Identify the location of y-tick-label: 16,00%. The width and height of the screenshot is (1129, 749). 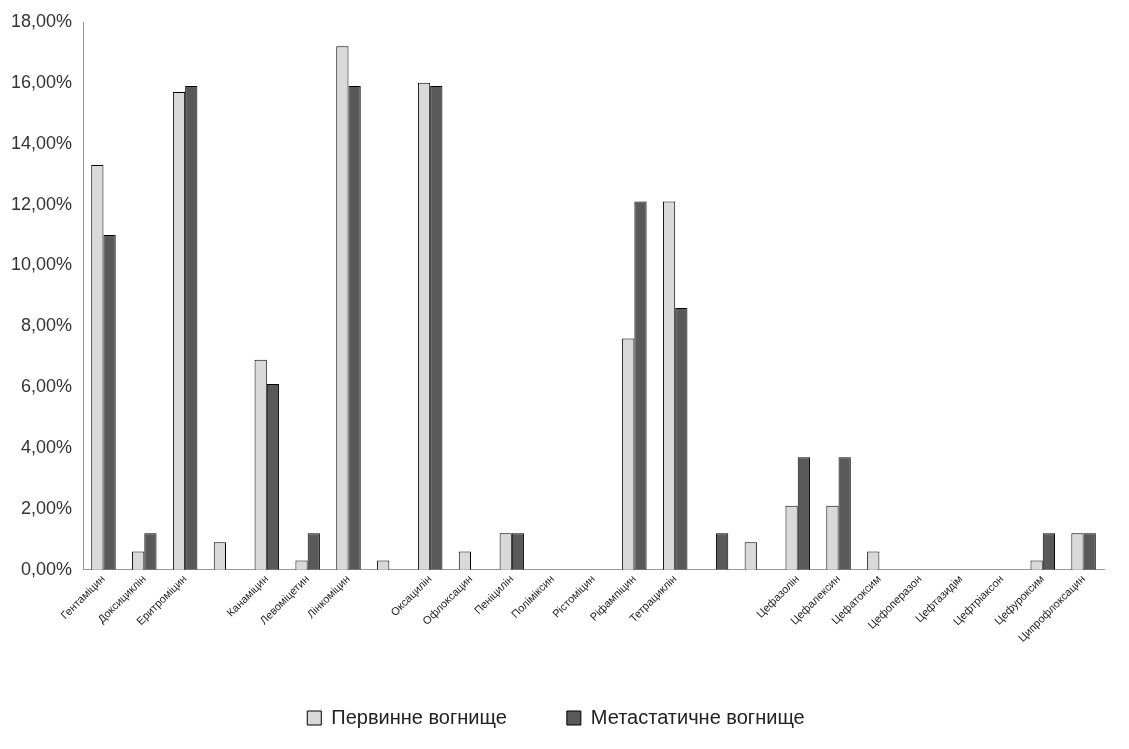
(41, 81).